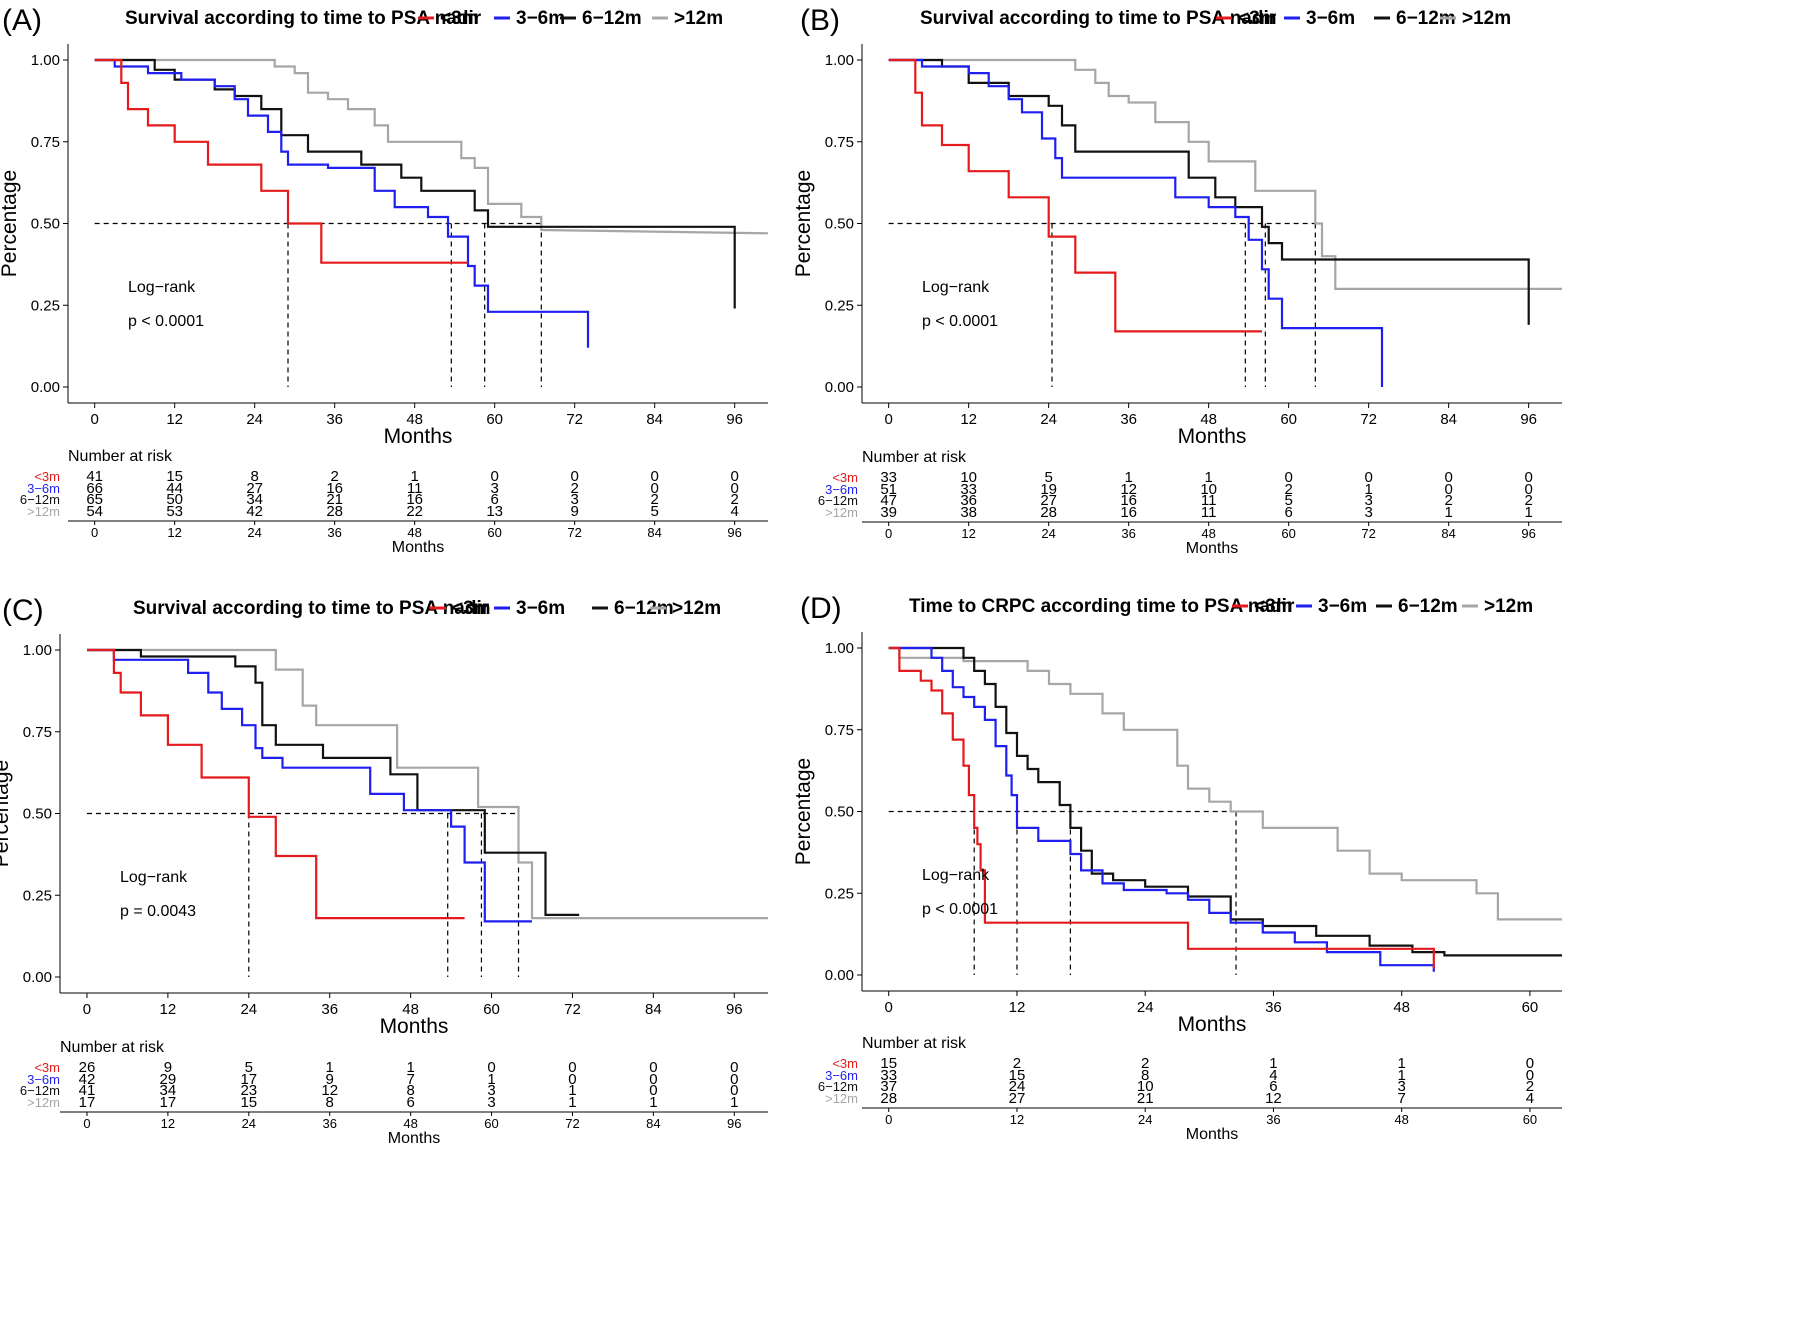 The image size is (1810, 1344). I want to click on risk-count: 27, so click(1048, 500).